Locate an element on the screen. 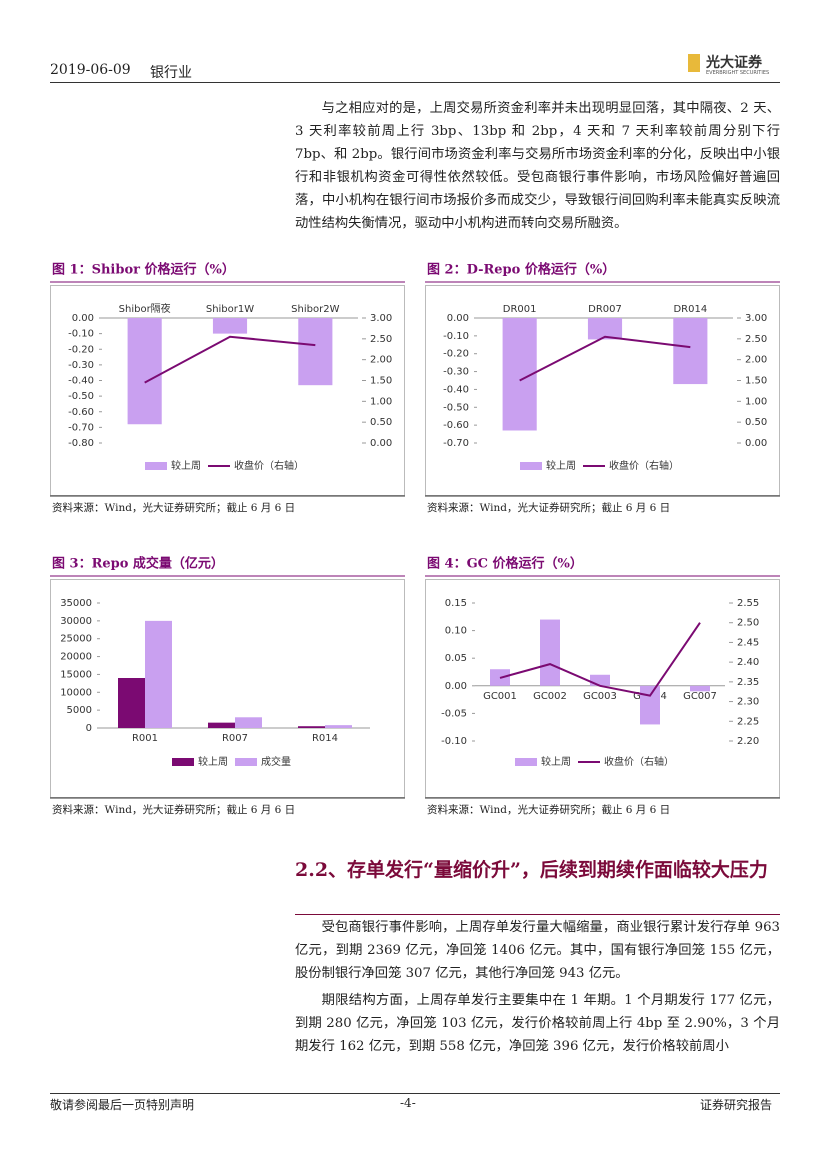 Image resolution: width=827 pixels, height=1169 pixels. y-tick-label: 0.05 is located at coordinates (456, 658).